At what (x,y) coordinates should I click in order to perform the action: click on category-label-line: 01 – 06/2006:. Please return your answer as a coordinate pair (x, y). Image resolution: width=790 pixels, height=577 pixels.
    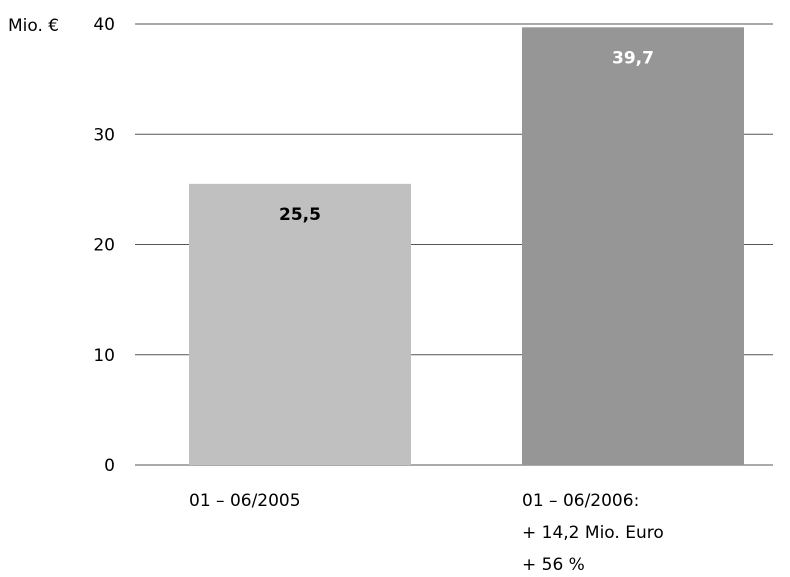
    Looking at the image, I should click on (580, 501).